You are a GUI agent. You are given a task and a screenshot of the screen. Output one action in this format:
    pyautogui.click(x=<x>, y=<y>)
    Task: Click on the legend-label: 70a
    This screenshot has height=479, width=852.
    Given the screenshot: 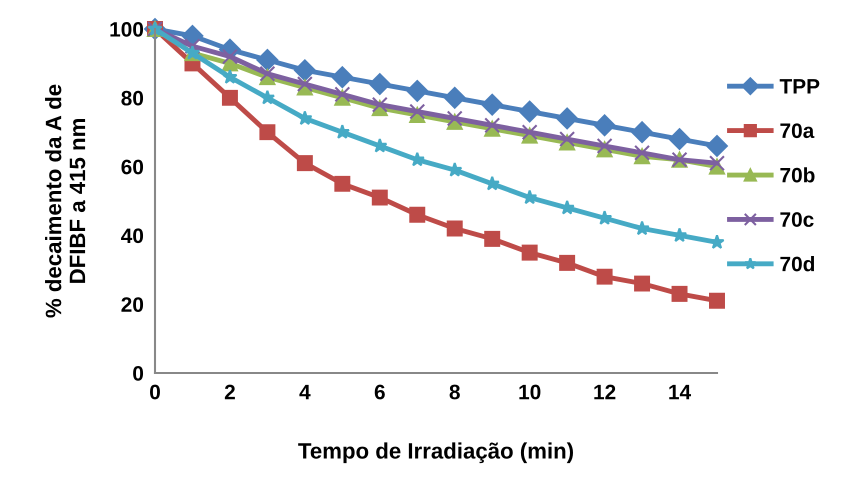 What is the action you would take?
    pyautogui.click(x=797, y=130)
    